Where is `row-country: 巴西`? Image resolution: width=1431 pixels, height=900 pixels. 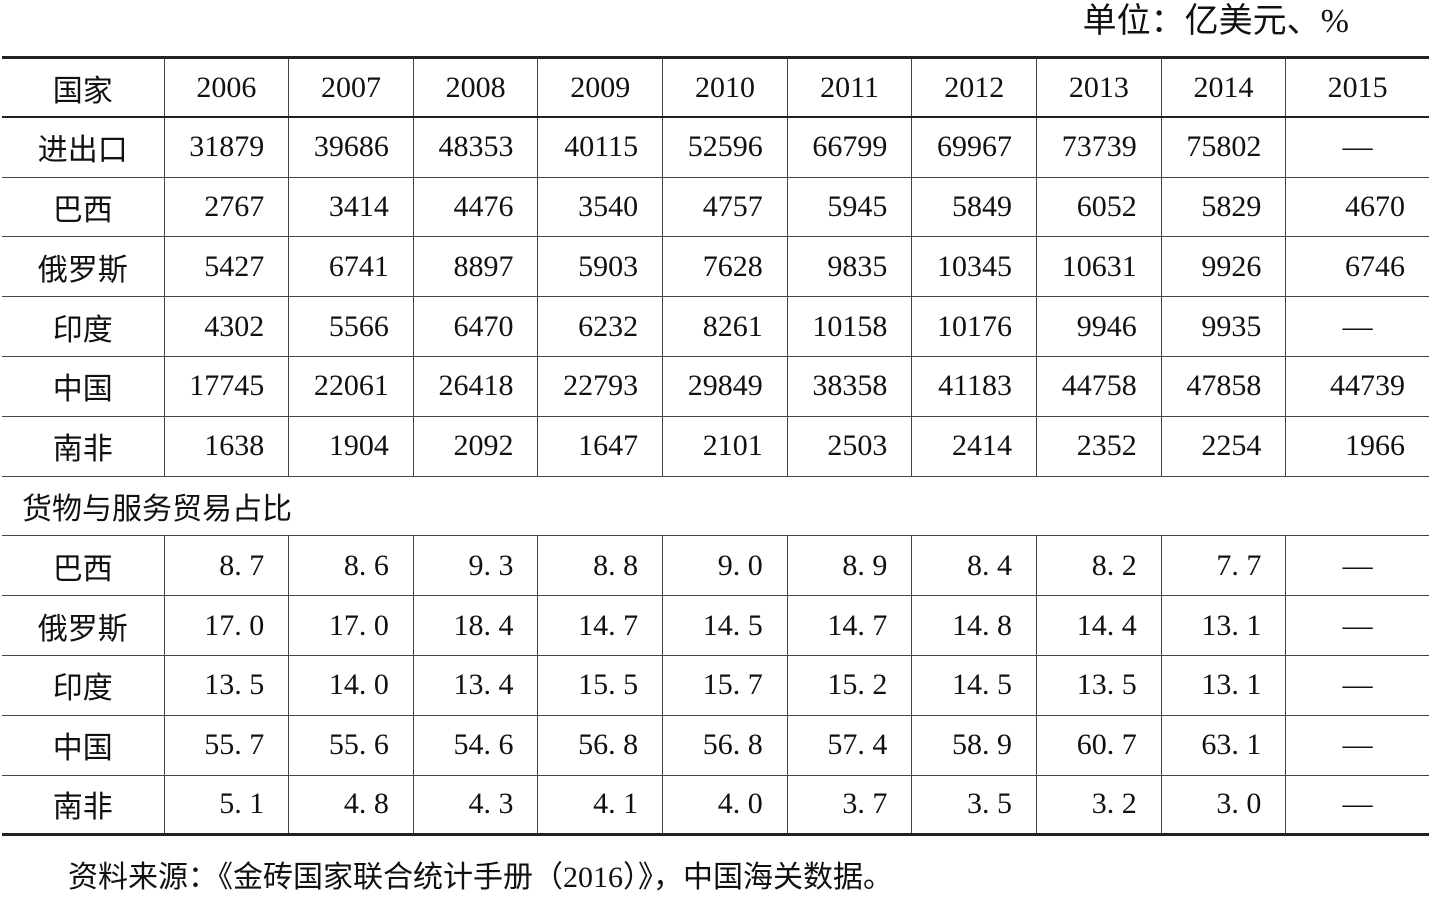 row-country: 巴西 is located at coordinates (83, 207).